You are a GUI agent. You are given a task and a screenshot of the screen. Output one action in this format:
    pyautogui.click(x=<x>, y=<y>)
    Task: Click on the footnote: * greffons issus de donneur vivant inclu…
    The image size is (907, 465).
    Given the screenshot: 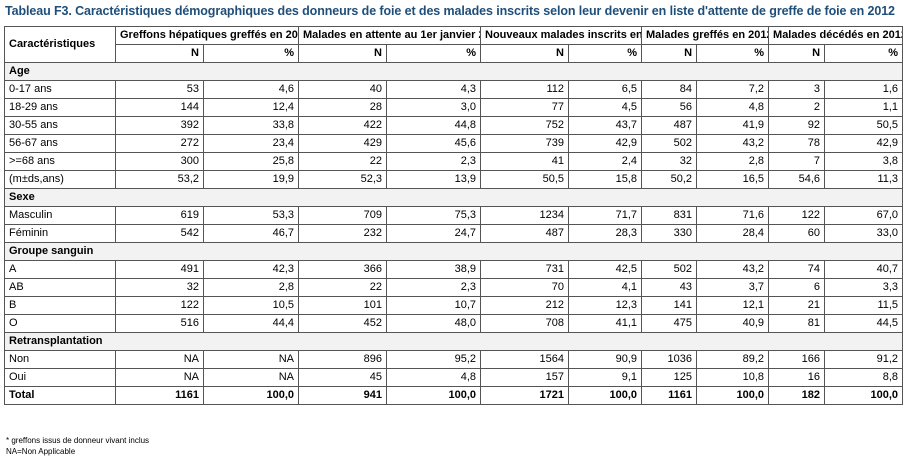 What is the action you would take?
    pyautogui.click(x=78, y=440)
    